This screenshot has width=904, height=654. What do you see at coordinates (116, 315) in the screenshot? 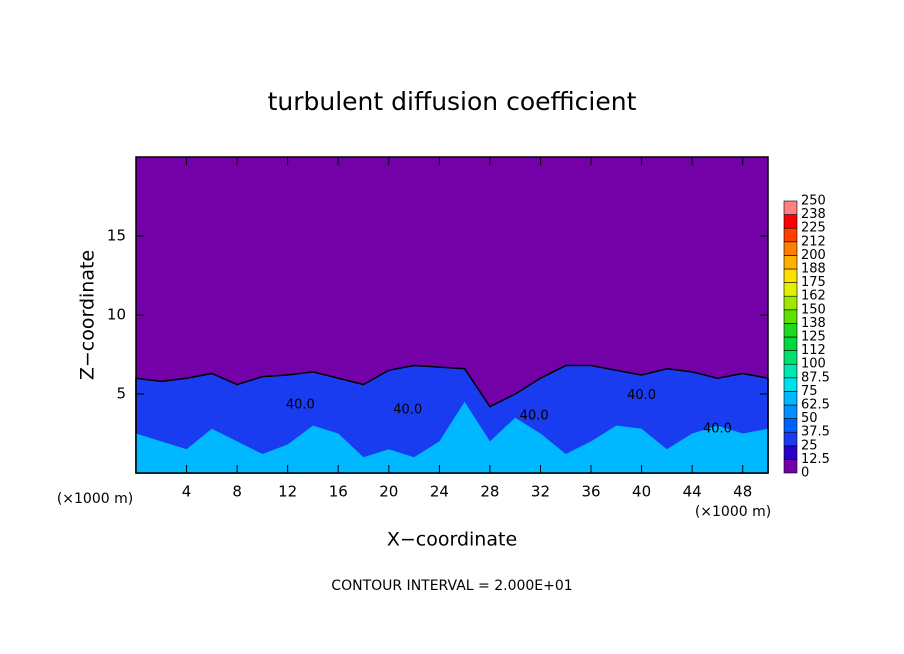
I see `y-tick-label: 10` at bounding box center [116, 315].